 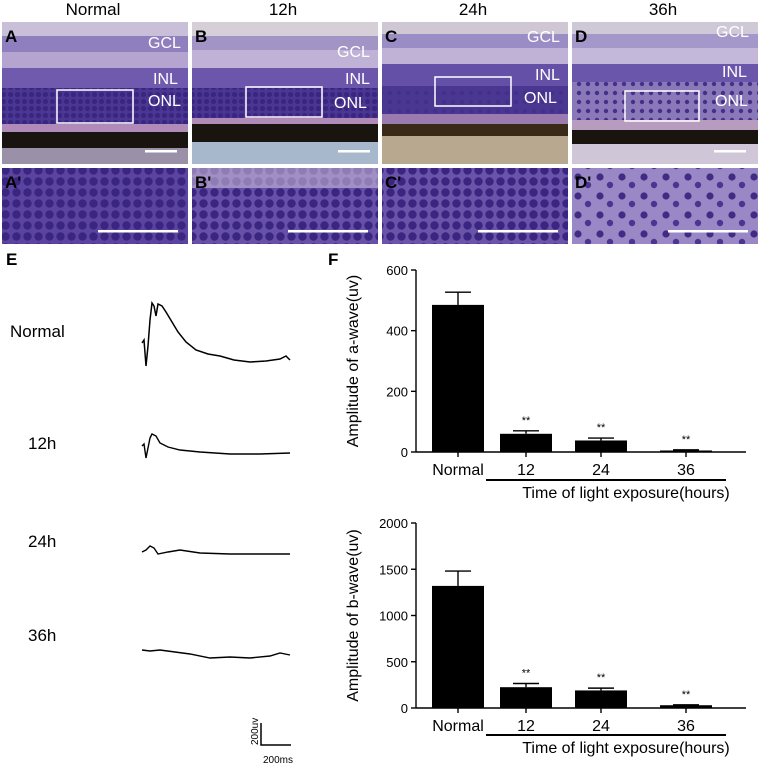 I want to click on panel-letter-c-prime: C', so click(x=393, y=182).